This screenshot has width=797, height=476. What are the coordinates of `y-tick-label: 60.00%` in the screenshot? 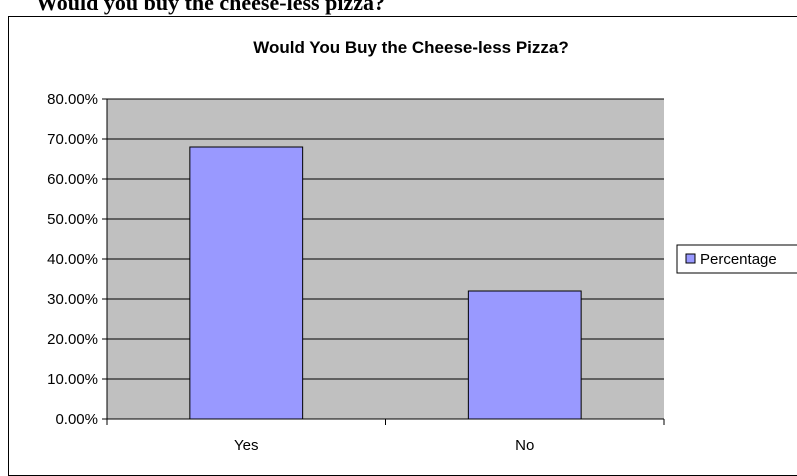 It's located at (72, 179).